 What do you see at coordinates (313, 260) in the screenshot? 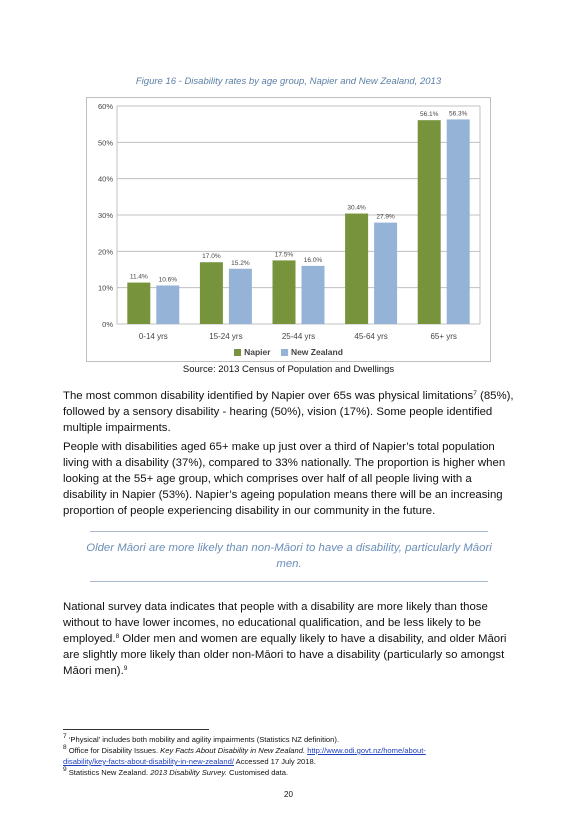
I see `data-label: 16.0%` at bounding box center [313, 260].